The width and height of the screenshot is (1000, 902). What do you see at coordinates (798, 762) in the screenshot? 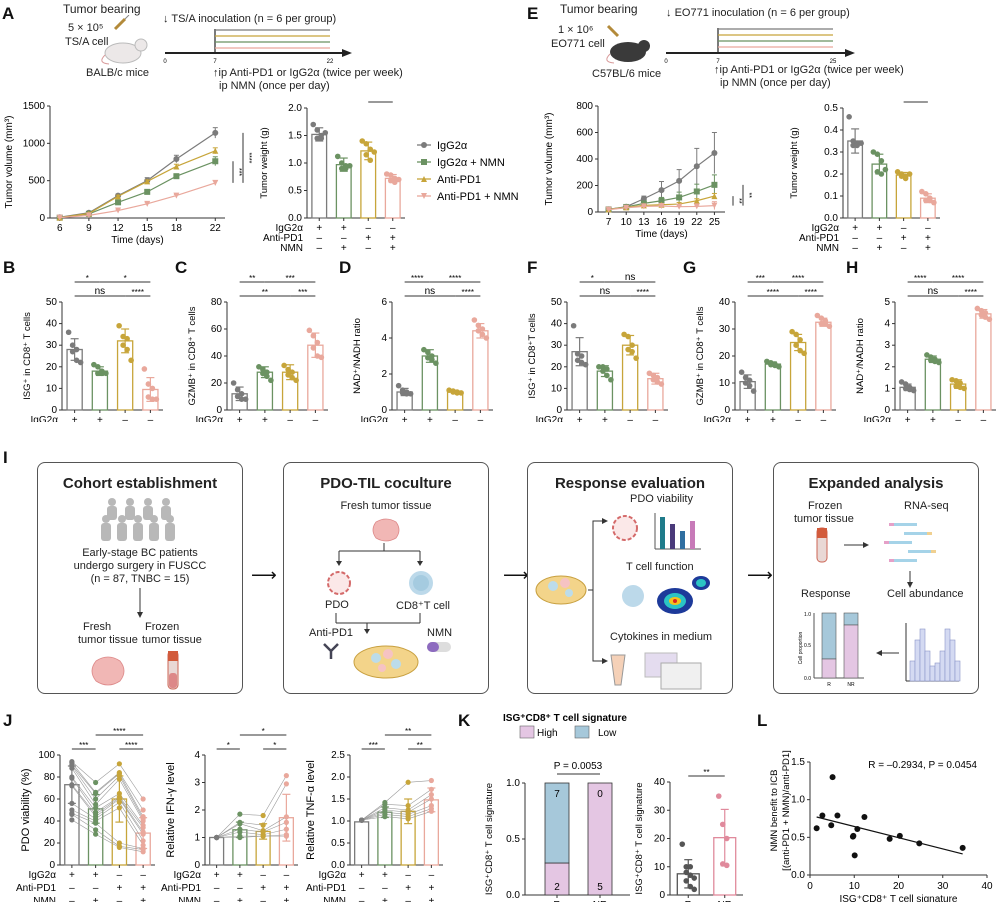
I see `y-tick-label: 1.5` at bounding box center [798, 762].